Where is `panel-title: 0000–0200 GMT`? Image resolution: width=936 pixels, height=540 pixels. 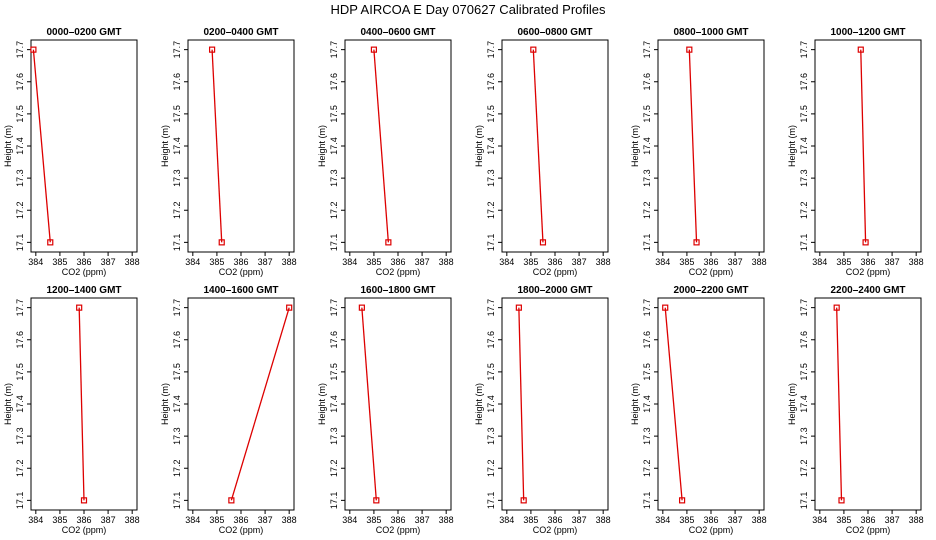
panel-title: 0000–0200 GMT is located at coordinates (83, 32).